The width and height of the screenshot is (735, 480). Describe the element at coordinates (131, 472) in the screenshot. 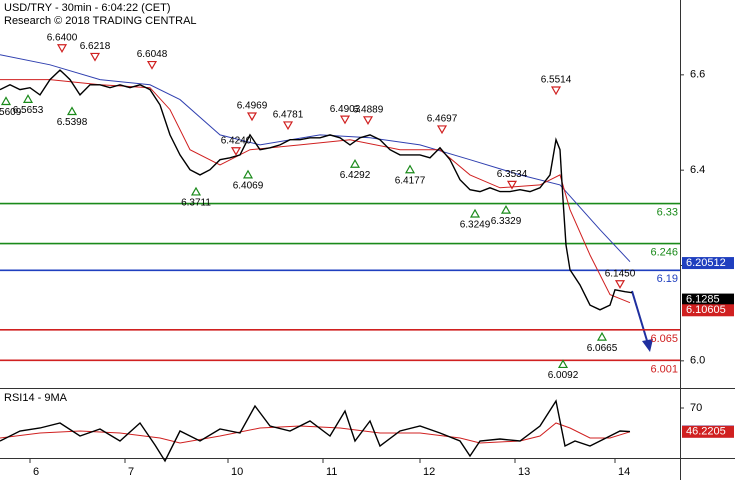

I see `x-tick-label: 7` at that location.